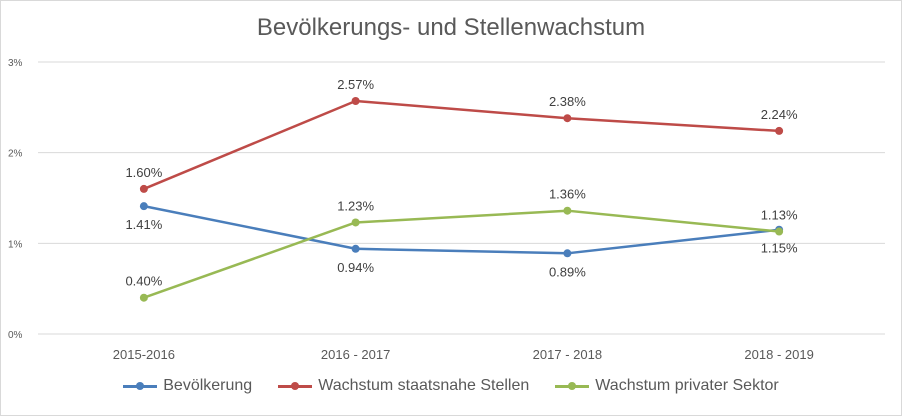 The width and height of the screenshot is (902, 416). I want to click on legend-item-privater-sektor: Wachstum privater Sektor, so click(667, 386).